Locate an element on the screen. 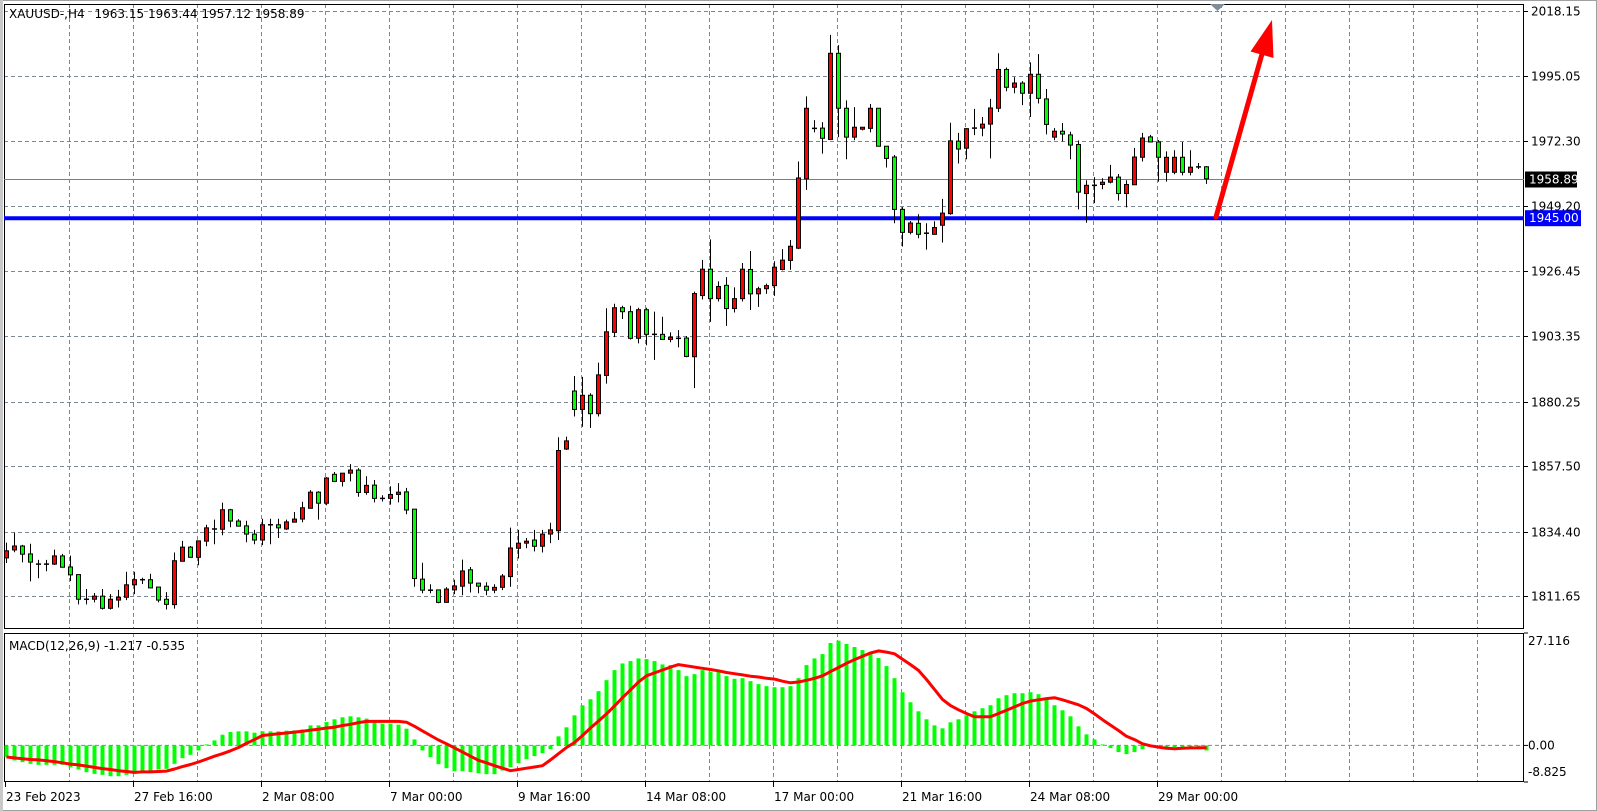  macd-signal-value: -0.535 is located at coordinates (165, 646).